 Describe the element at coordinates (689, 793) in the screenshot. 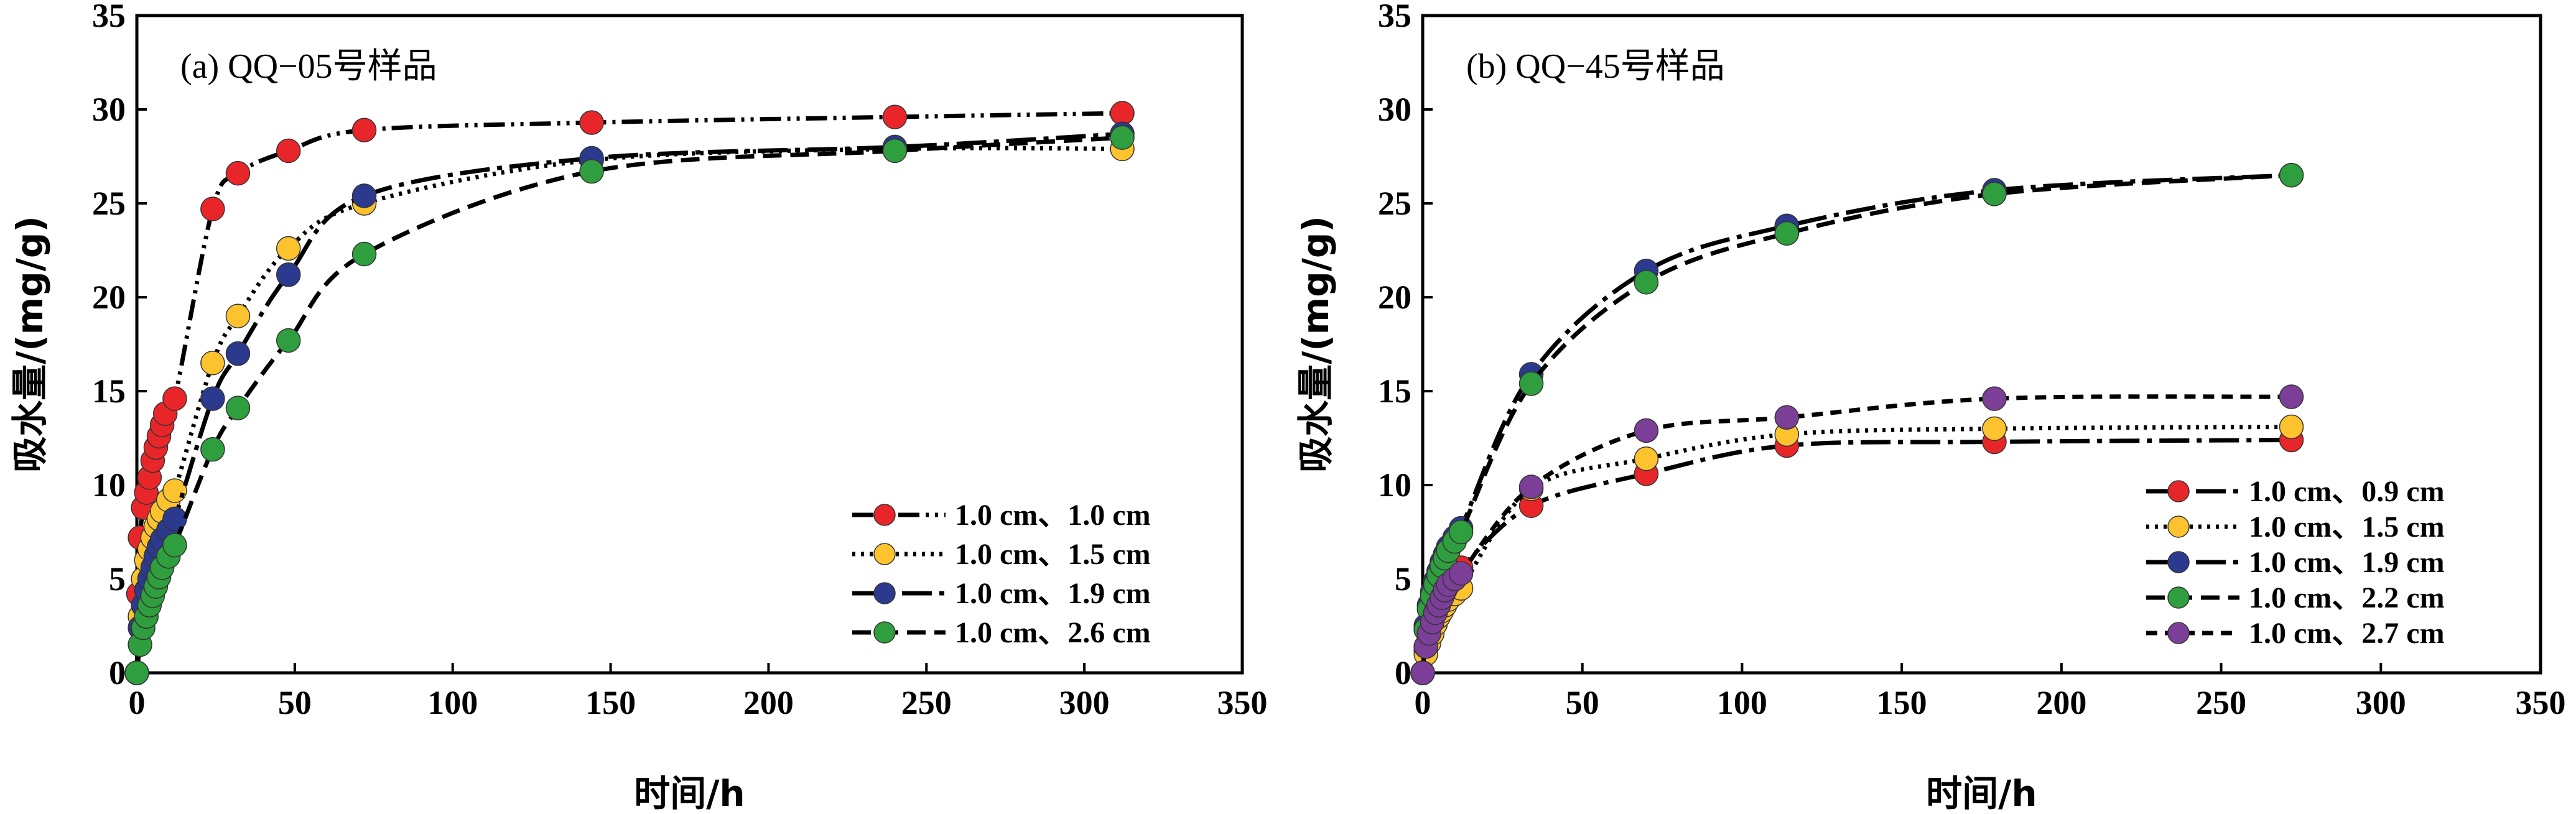

I see `x-axis-title: 时间/h` at that location.